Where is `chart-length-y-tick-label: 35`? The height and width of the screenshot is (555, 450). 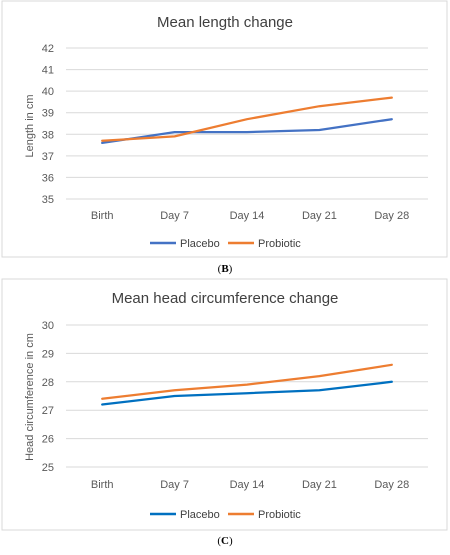
chart-length-y-tick-label: 35 is located at coordinates (48, 200).